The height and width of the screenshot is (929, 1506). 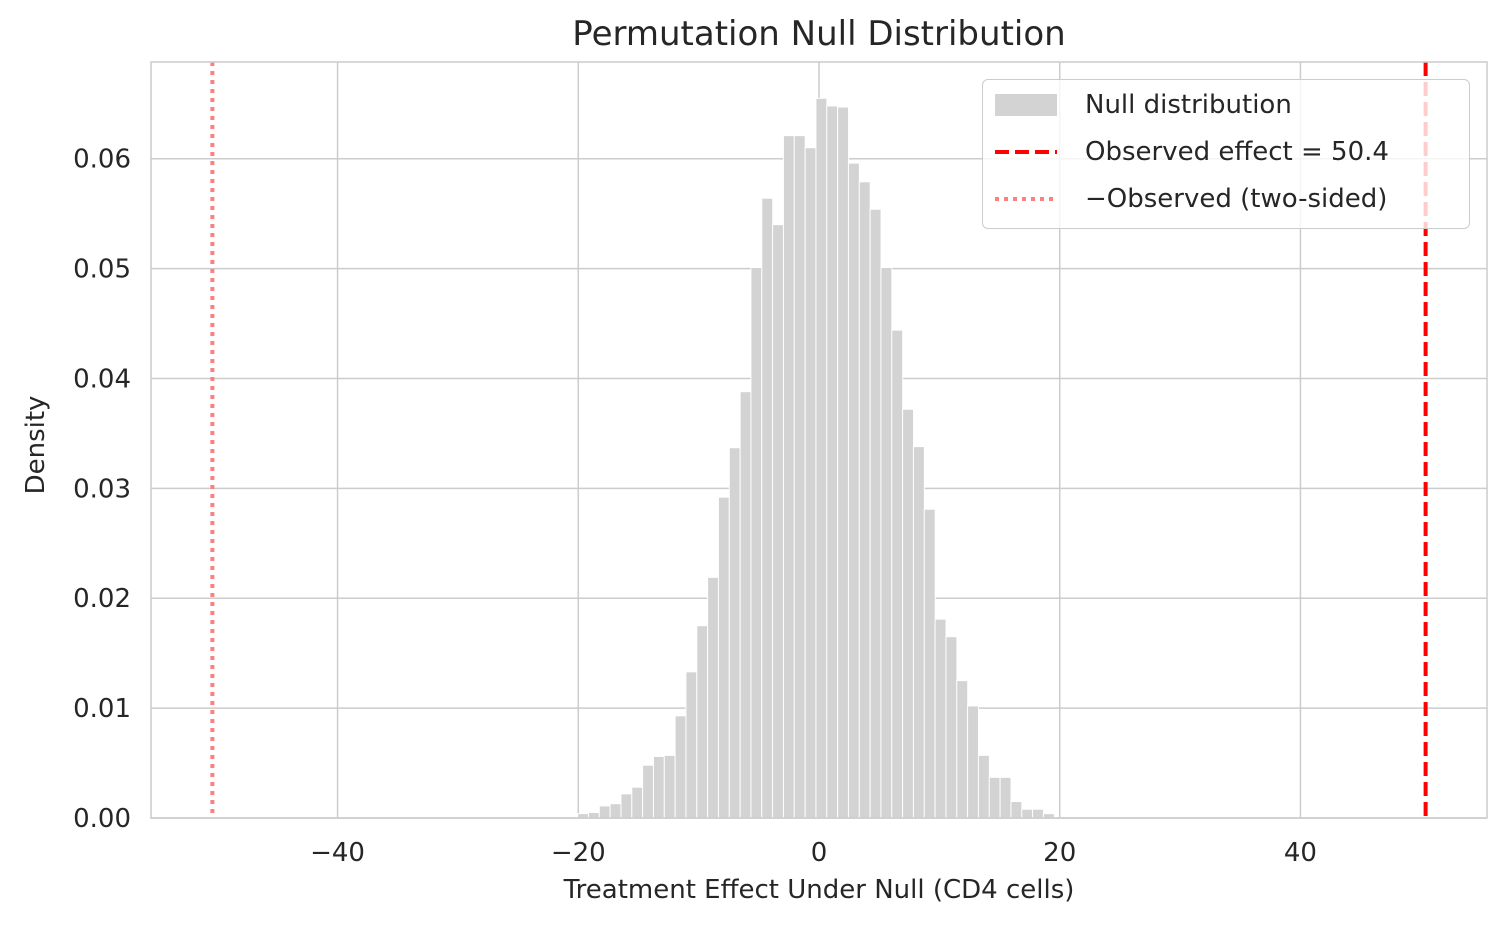 What do you see at coordinates (102, 709) in the screenshot?
I see `y-tick-label: 0.01` at bounding box center [102, 709].